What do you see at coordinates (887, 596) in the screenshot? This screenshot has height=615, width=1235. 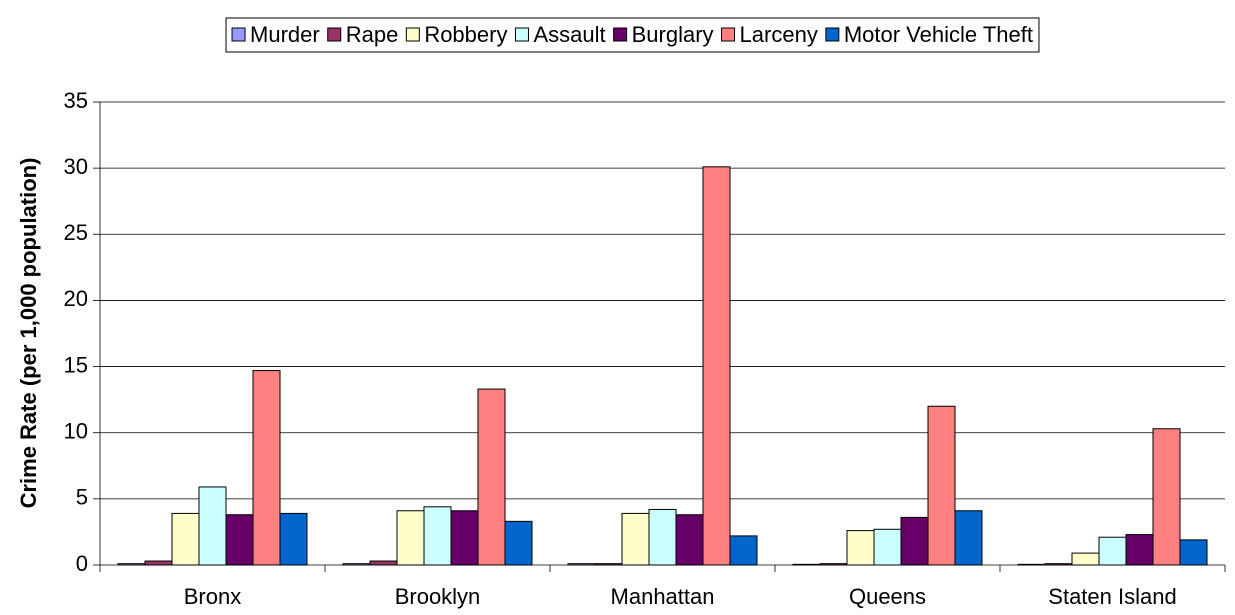 I see `x-tick-label: Queens` at bounding box center [887, 596].